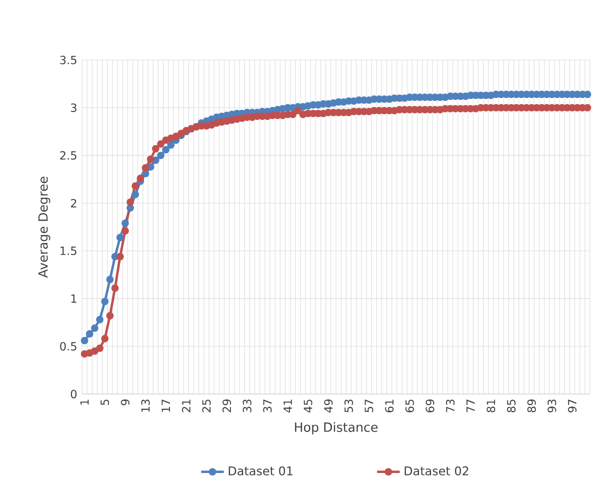 This screenshot has width=604, height=494. Describe the element at coordinates (68, 60) in the screenshot. I see `y-tick-label: 3.5` at that location.